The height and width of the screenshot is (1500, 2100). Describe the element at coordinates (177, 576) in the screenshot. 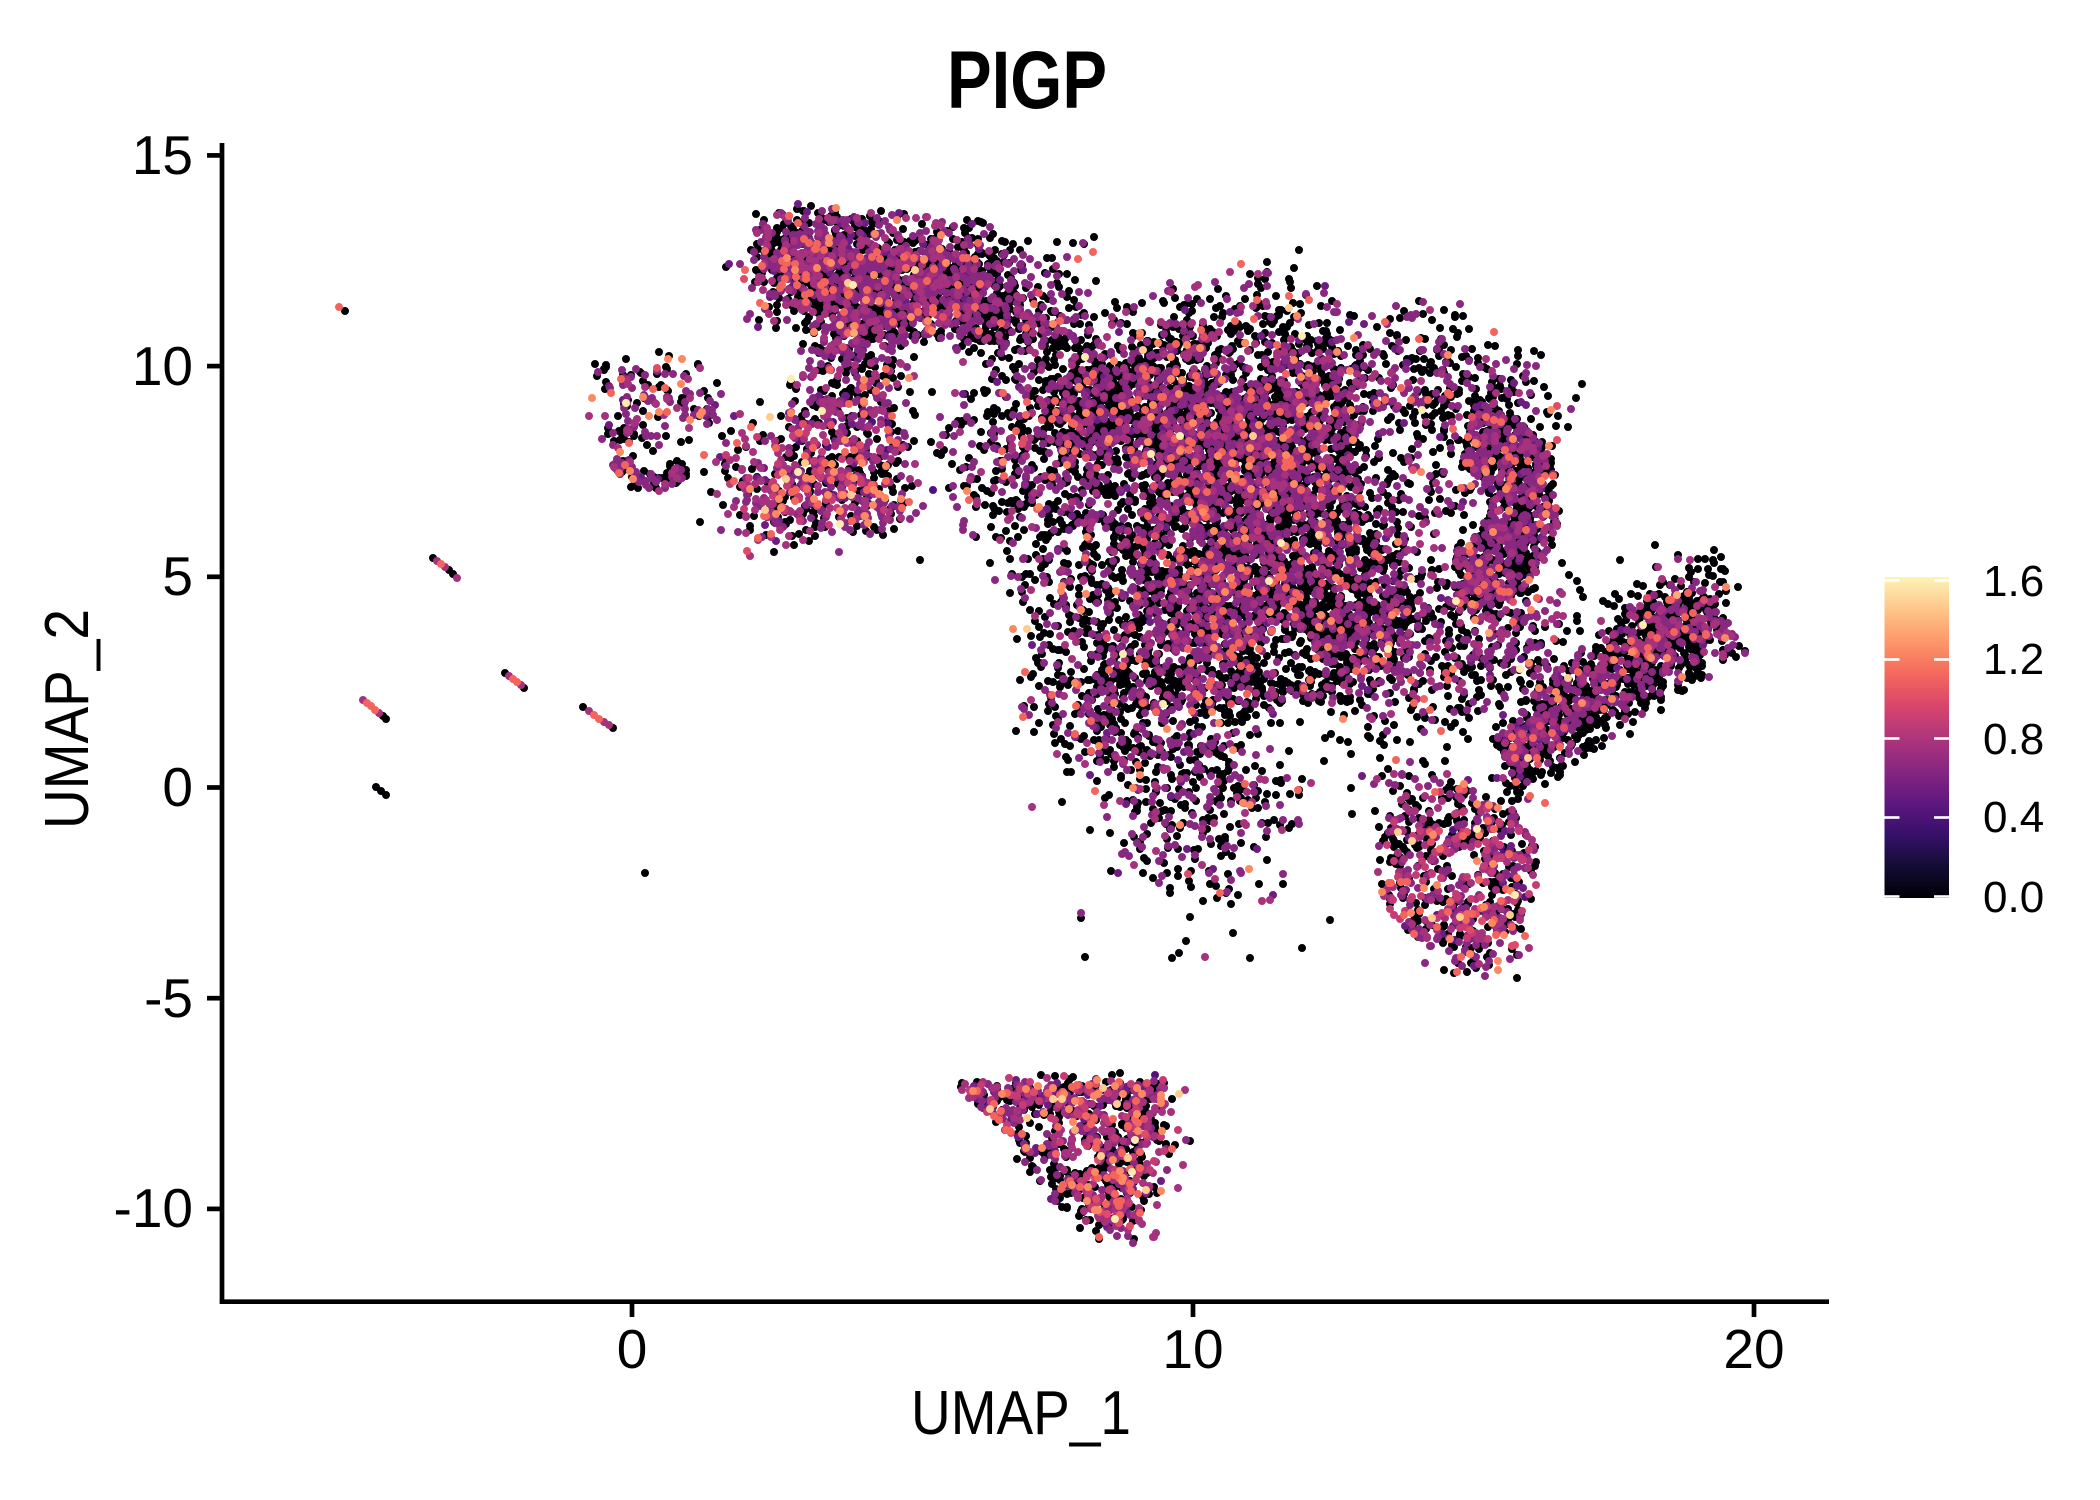

I see `svg-text: 5` at that location.